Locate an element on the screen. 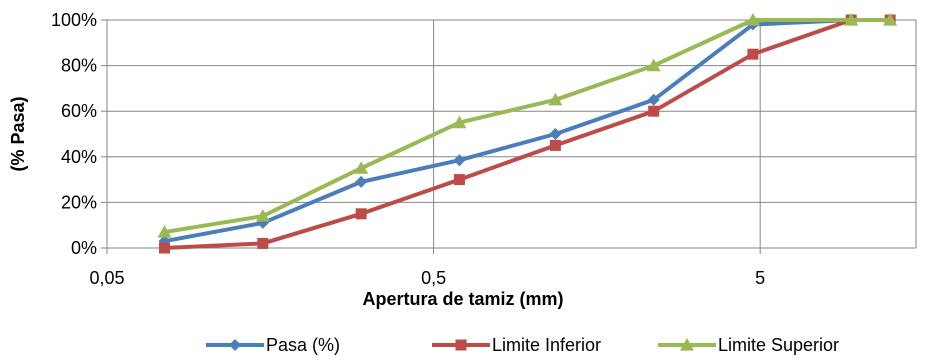 This screenshot has height=363, width=925. legend-item: Pasa (%) is located at coordinates (273, 345).